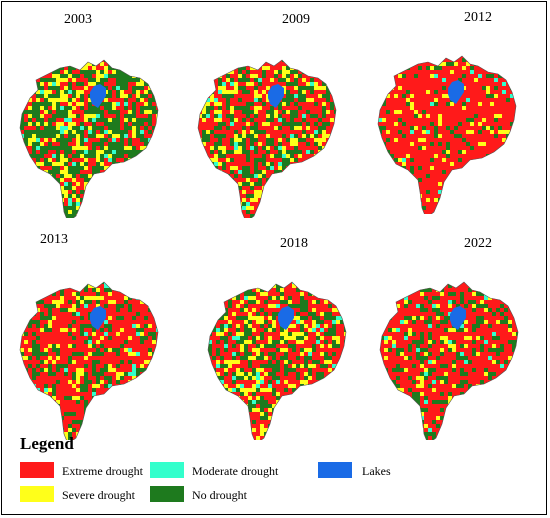  Describe the element at coordinates (478, 243) in the screenshot. I see `year-label: 2022` at that location.